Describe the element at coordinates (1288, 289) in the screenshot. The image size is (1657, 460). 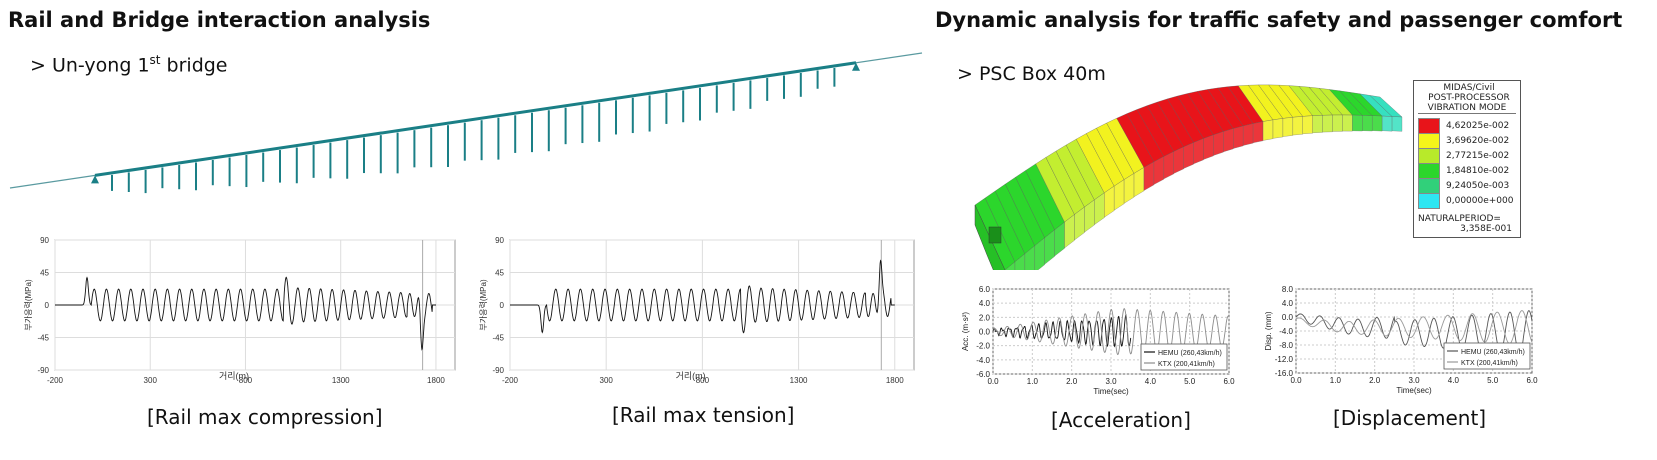
I see `y-tick-label: 8.0` at that location.